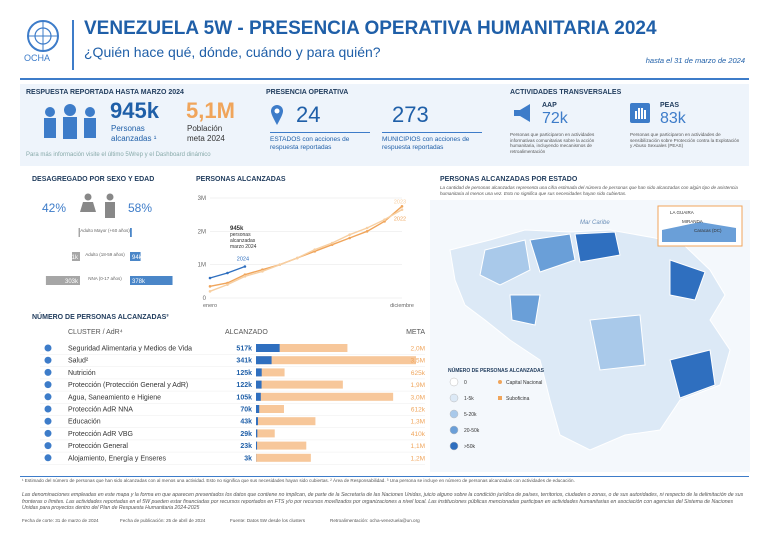 The height and width of the screenshot is (541, 769). I want to click on states: 24, so click(308, 114).